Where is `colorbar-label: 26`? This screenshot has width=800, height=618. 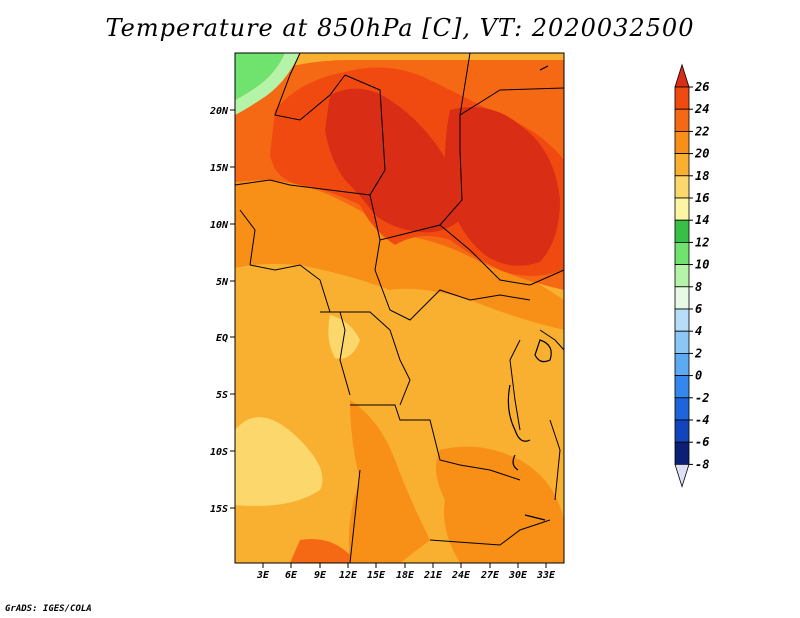 colorbar-label: 26 is located at coordinates (701, 87).